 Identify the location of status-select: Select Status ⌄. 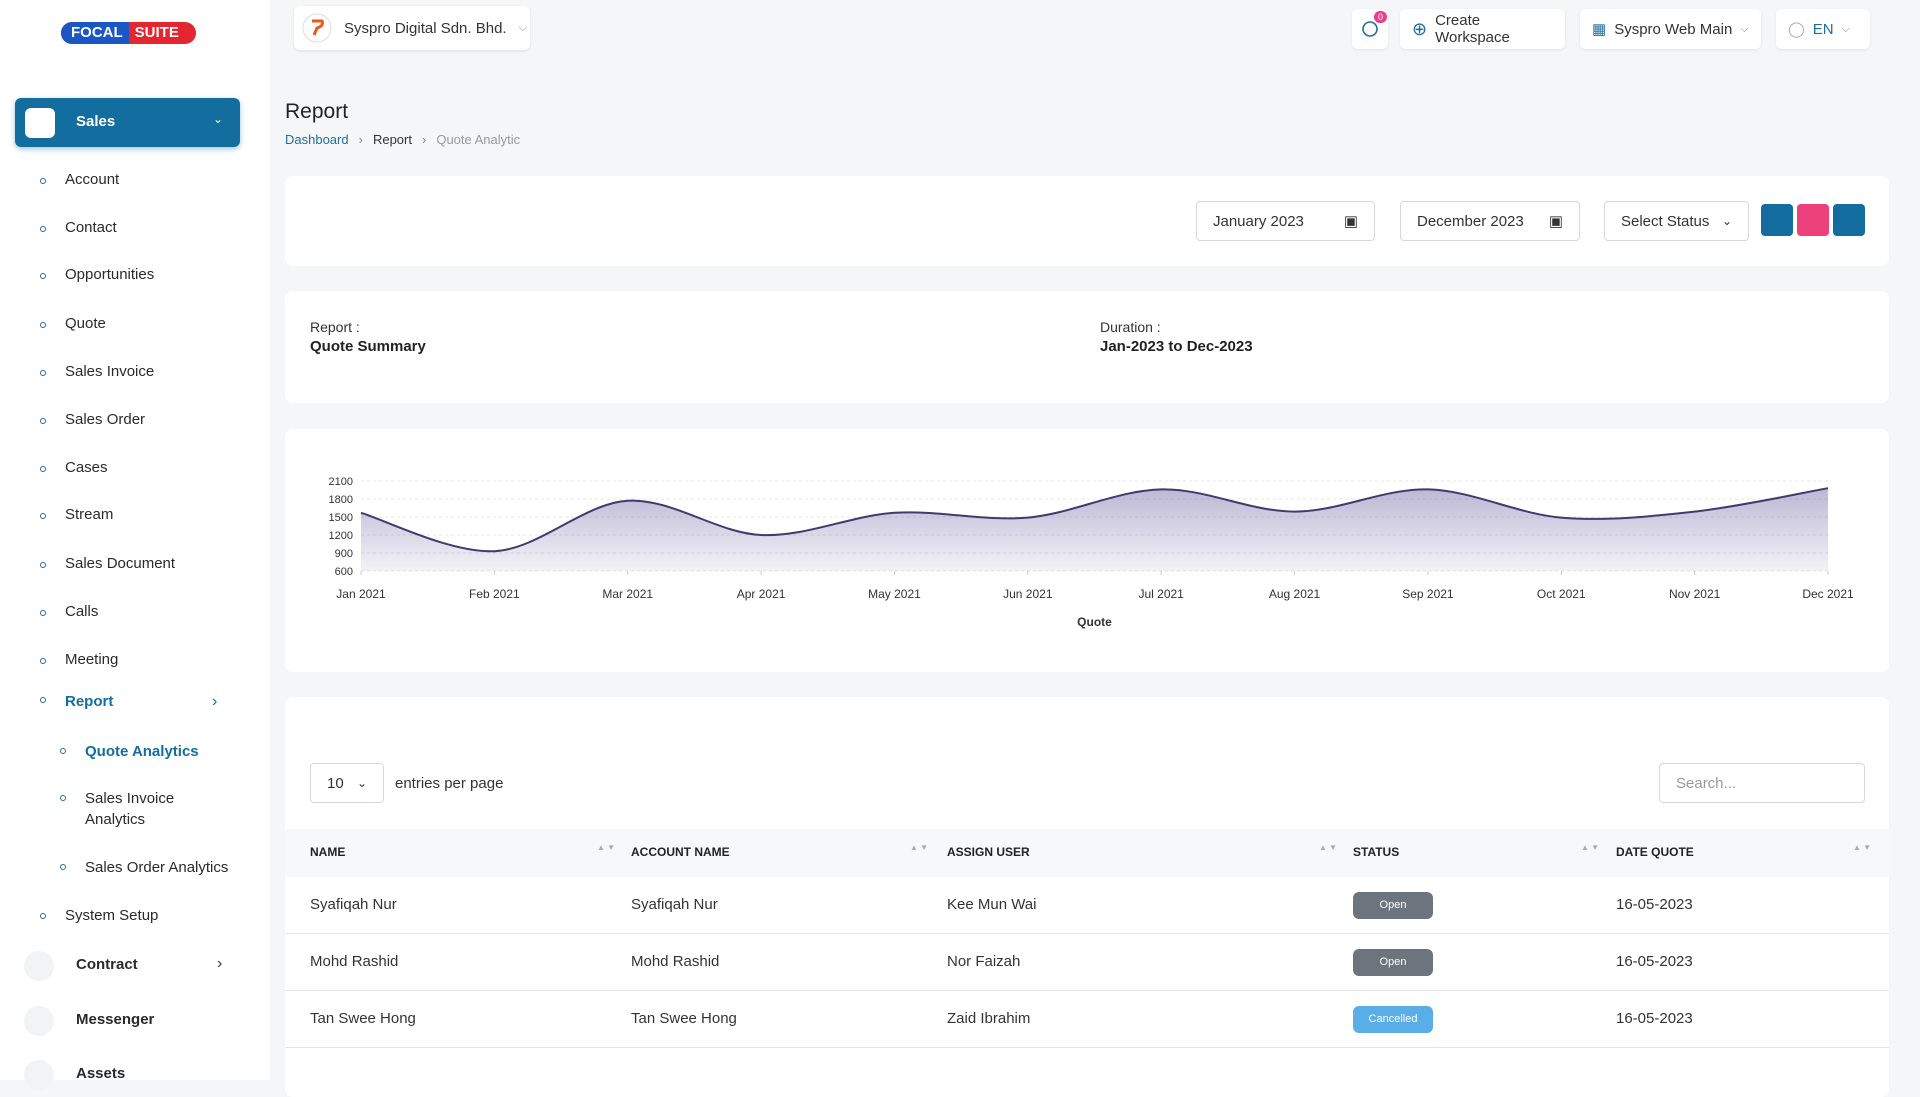
(1676, 221).